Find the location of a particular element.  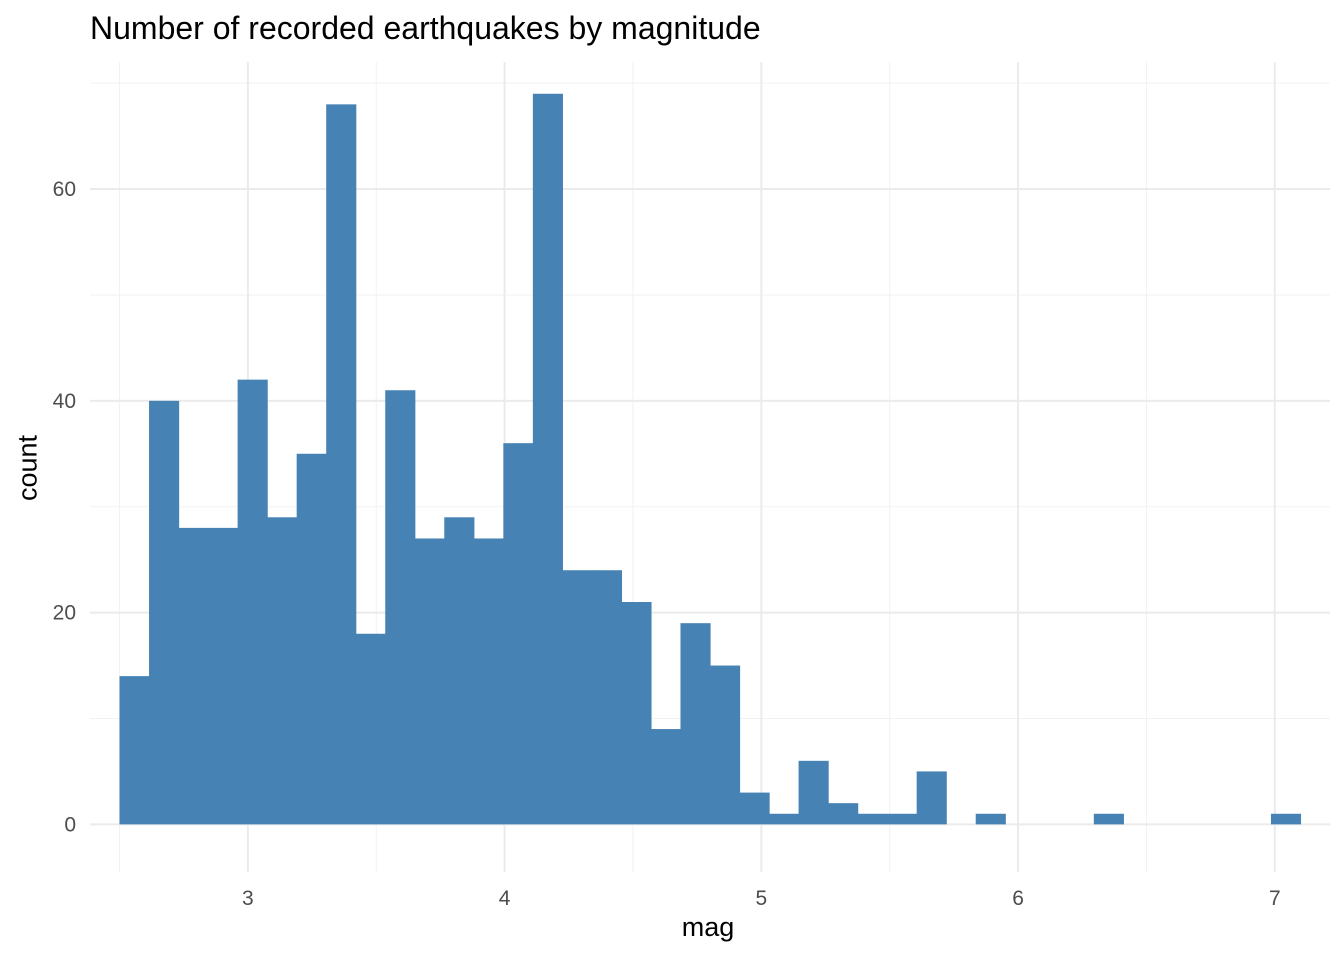

x-tick-label: 5 is located at coordinates (762, 898).